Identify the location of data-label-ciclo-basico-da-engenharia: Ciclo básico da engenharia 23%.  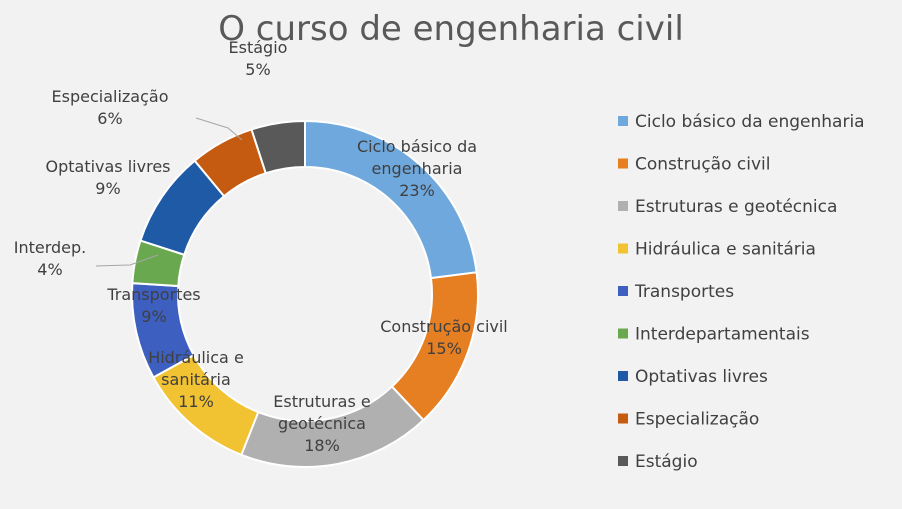
(417, 168).